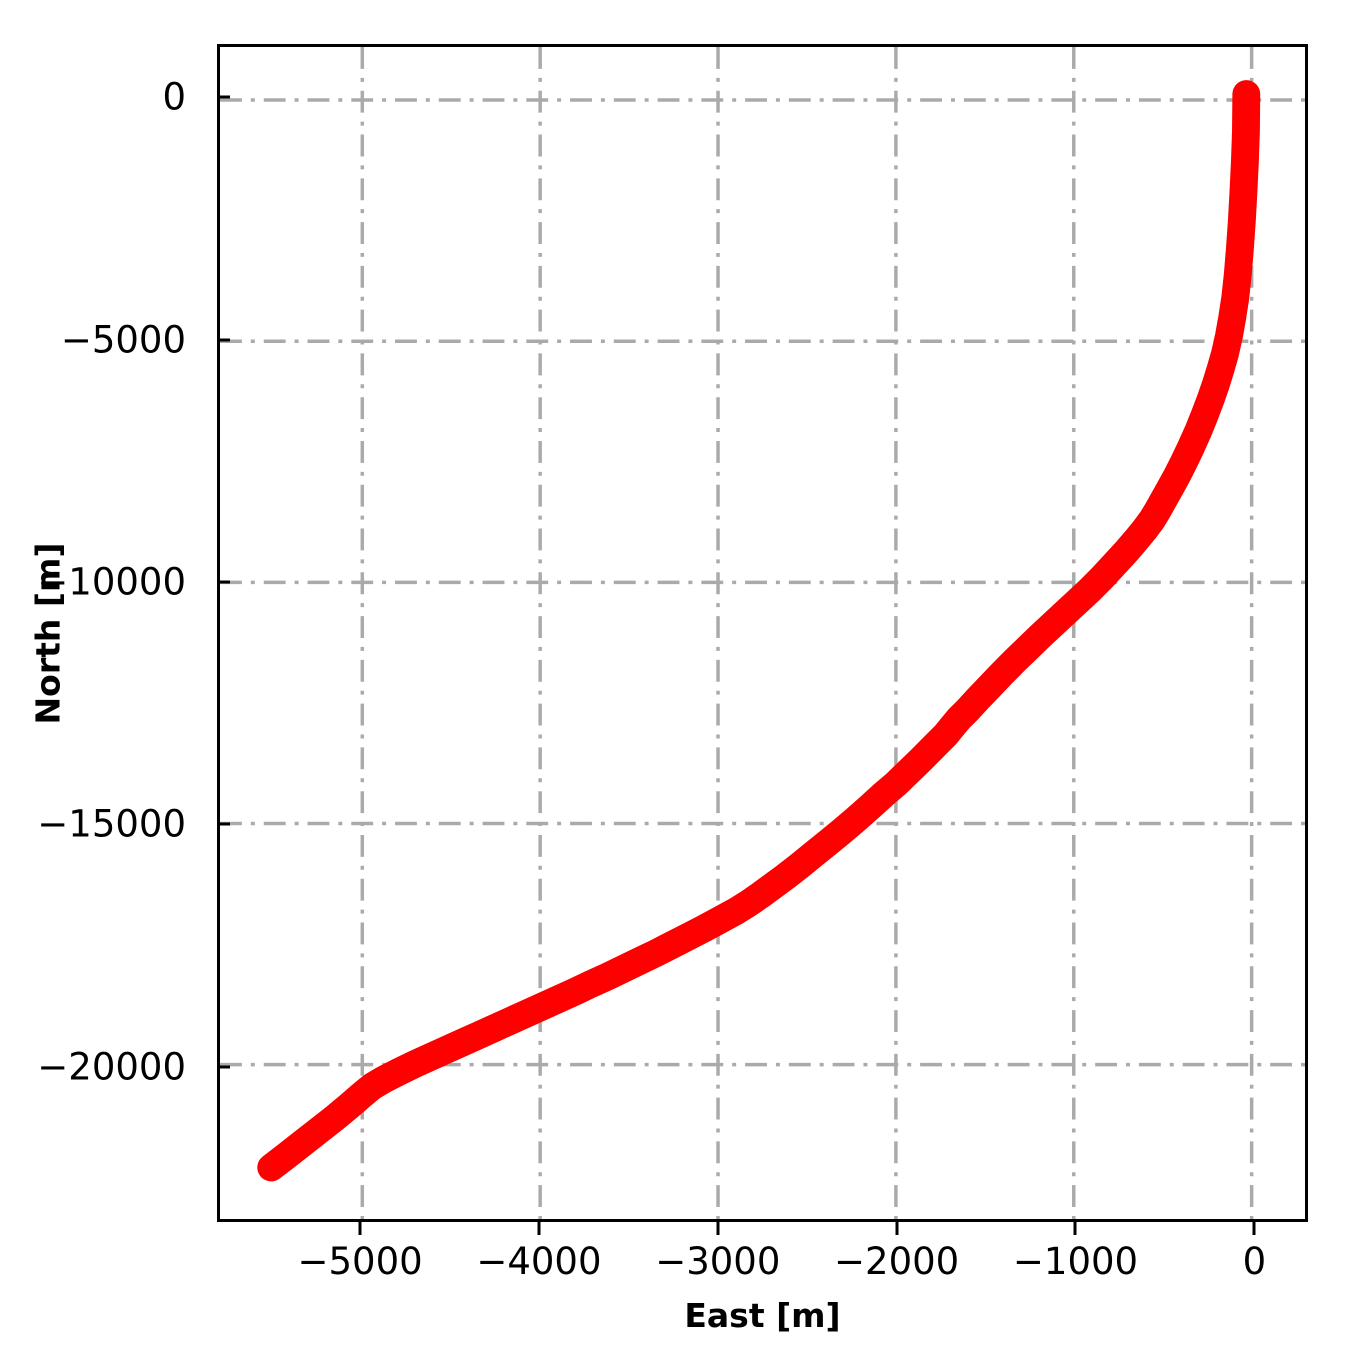 Image resolution: width=1350 pixels, height=1350 pixels. Describe the element at coordinates (897, 1261) in the screenshot. I see `x-tick-label: −2000` at that location.